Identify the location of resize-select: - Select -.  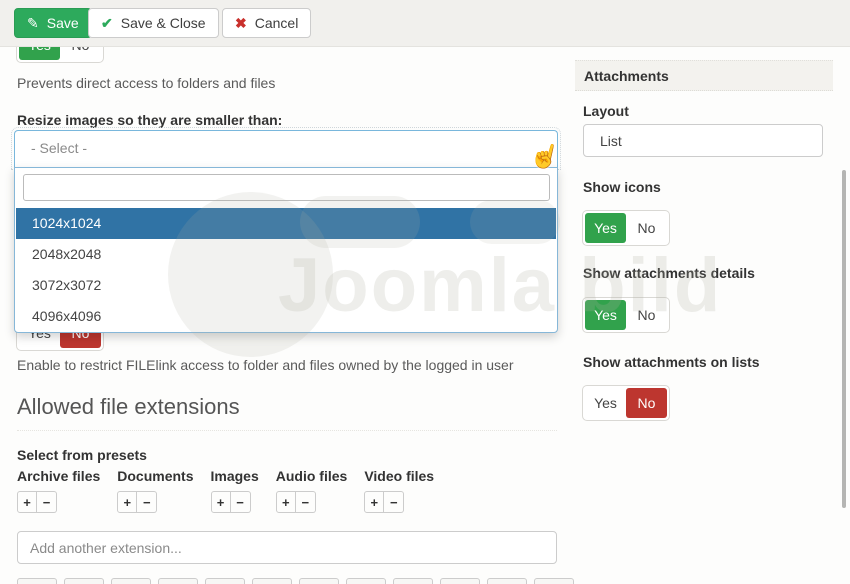
(286, 148).